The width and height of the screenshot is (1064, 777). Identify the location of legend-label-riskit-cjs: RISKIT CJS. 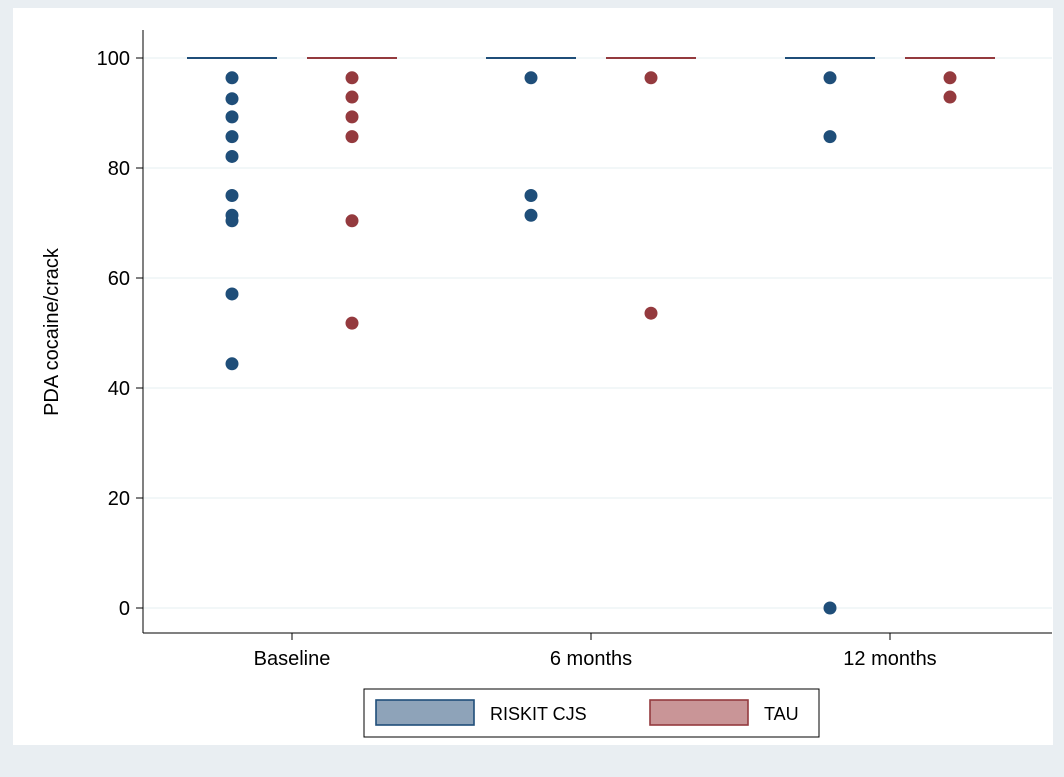
(538, 714).